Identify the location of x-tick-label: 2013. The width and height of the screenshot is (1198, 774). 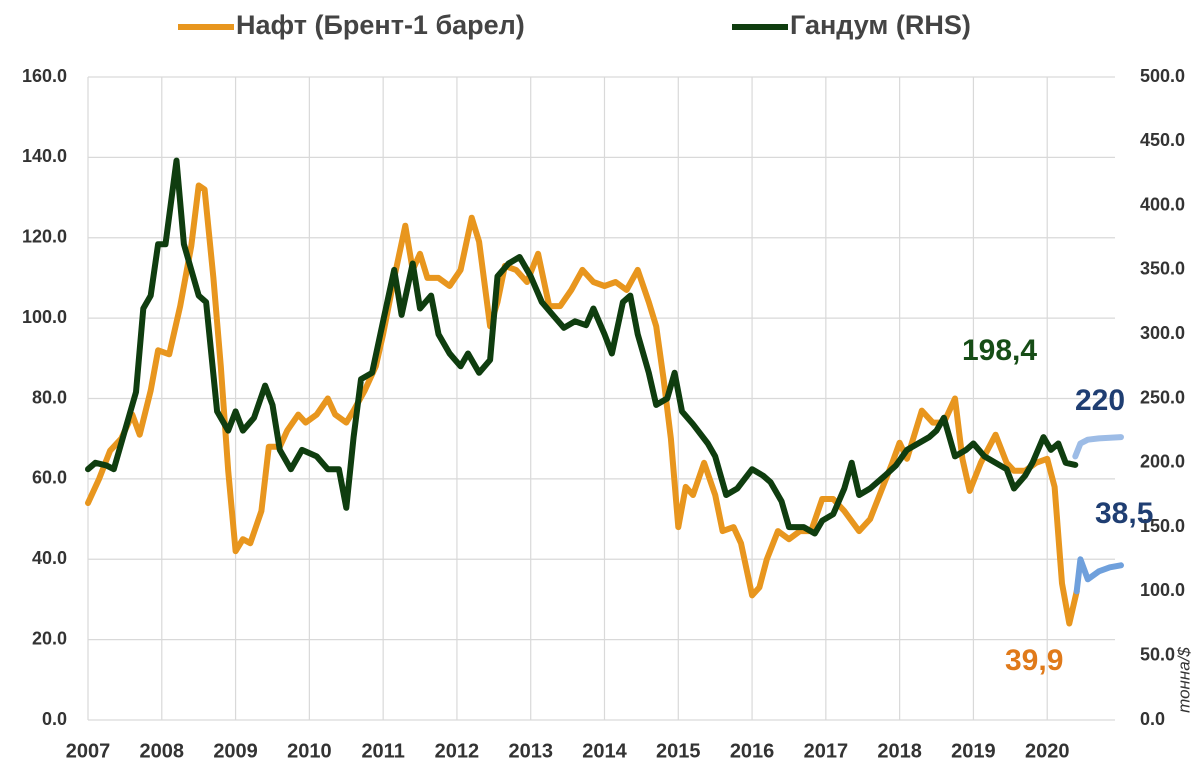
(530, 751).